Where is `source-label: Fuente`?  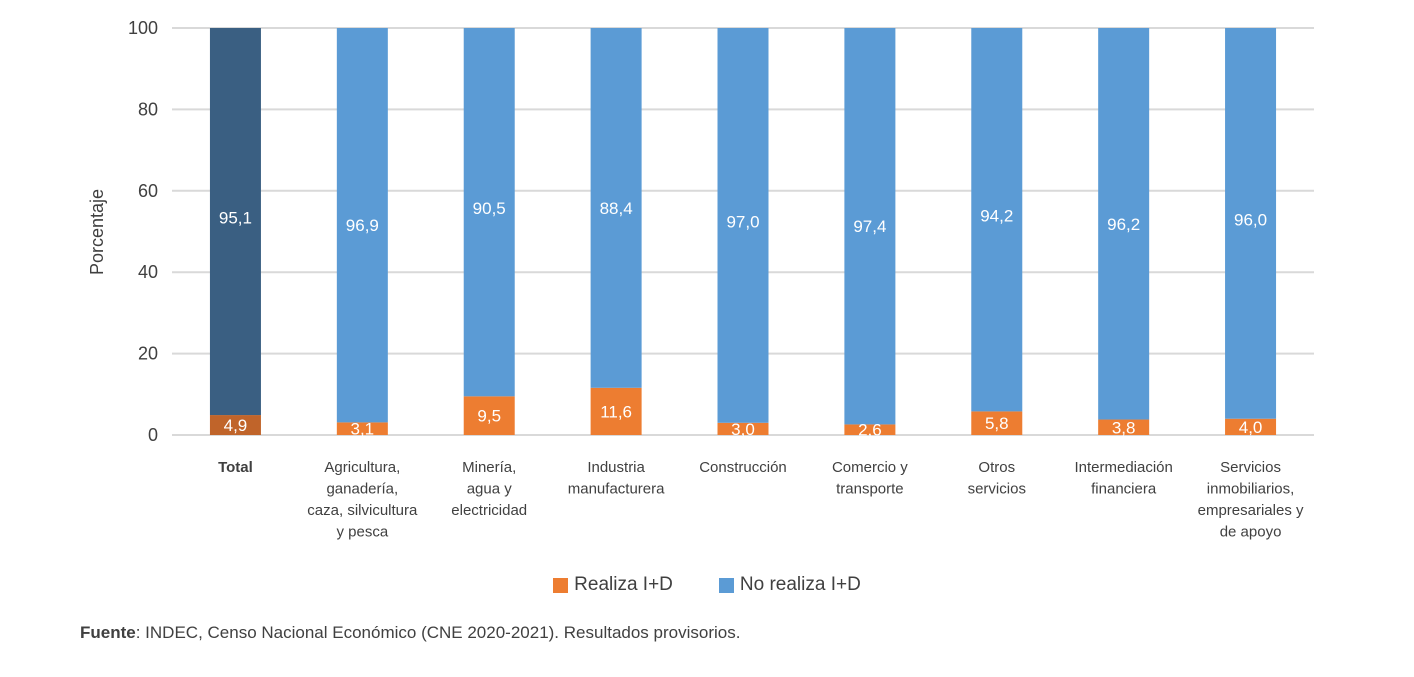 source-label: Fuente is located at coordinates (108, 632).